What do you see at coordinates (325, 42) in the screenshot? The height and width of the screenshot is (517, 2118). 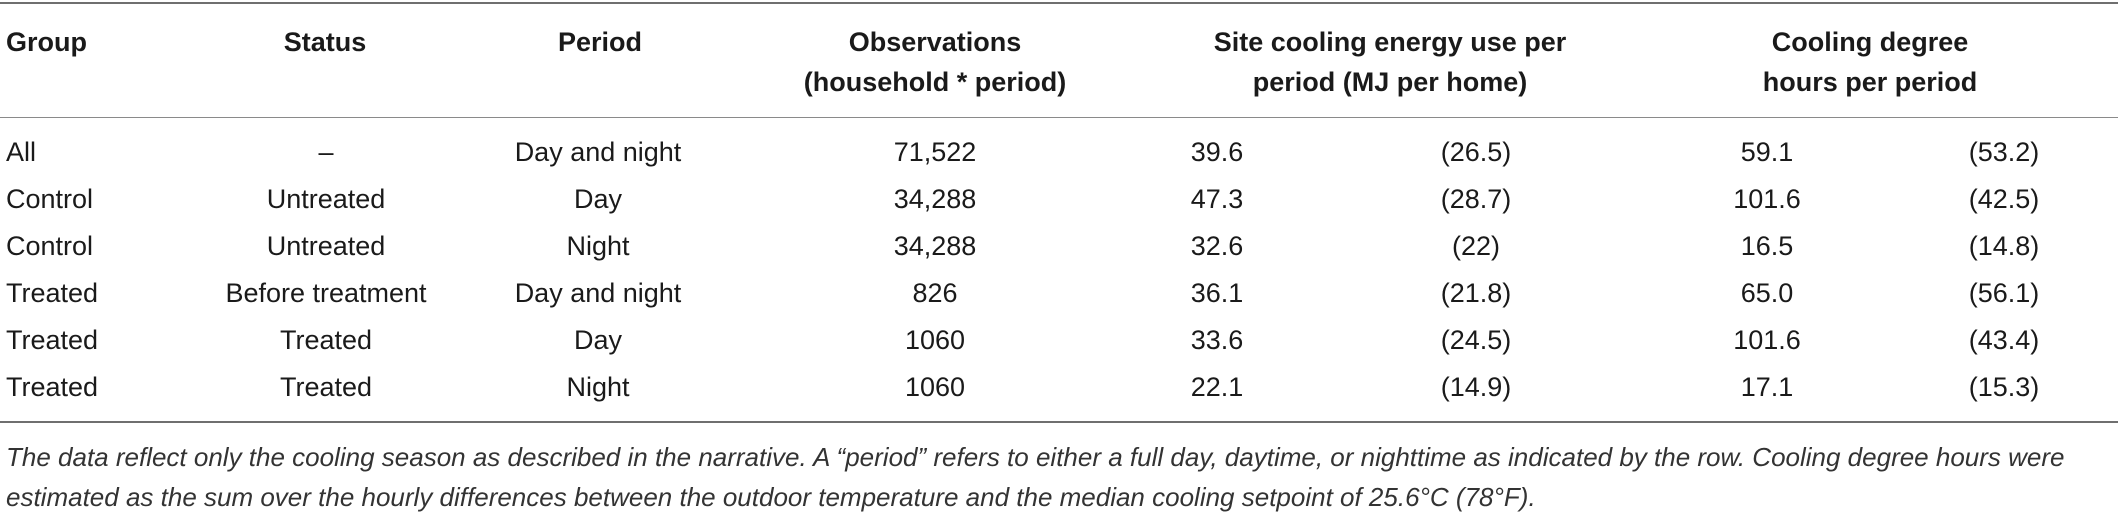 I see `header-status: Status` at bounding box center [325, 42].